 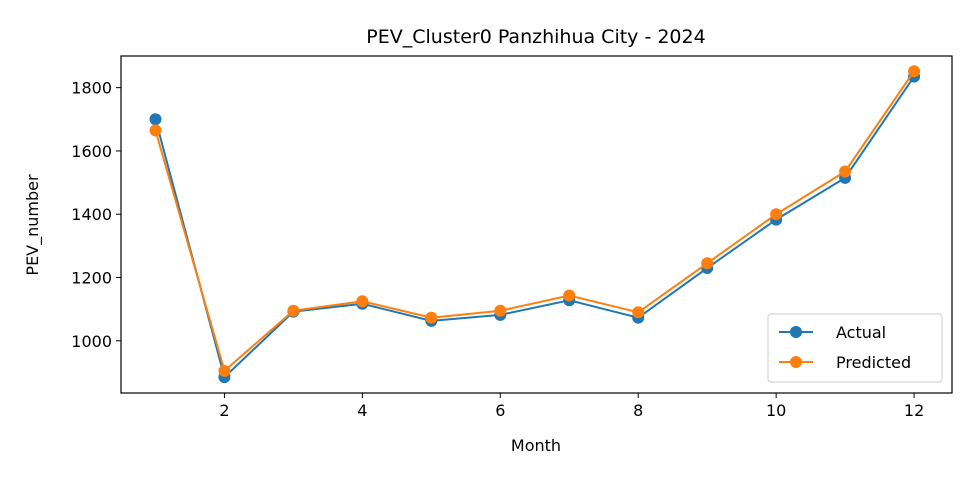 What do you see at coordinates (571, 406) in the screenshot?
I see `x-axis: 2 4 6 8 10 12` at bounding box center [571, 406].